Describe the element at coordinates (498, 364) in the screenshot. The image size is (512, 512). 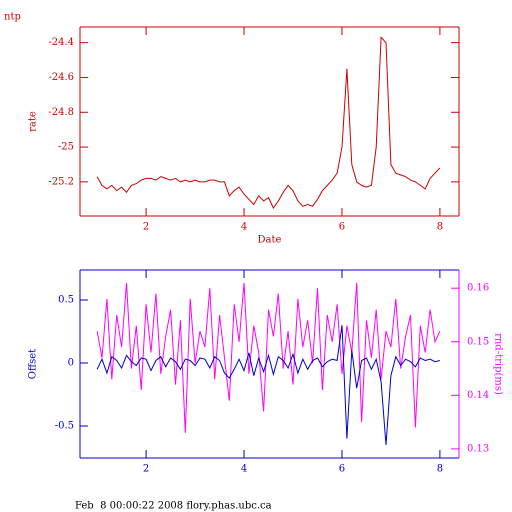
I see `y2-axis-label: rnd-trip(ms)` at that location.